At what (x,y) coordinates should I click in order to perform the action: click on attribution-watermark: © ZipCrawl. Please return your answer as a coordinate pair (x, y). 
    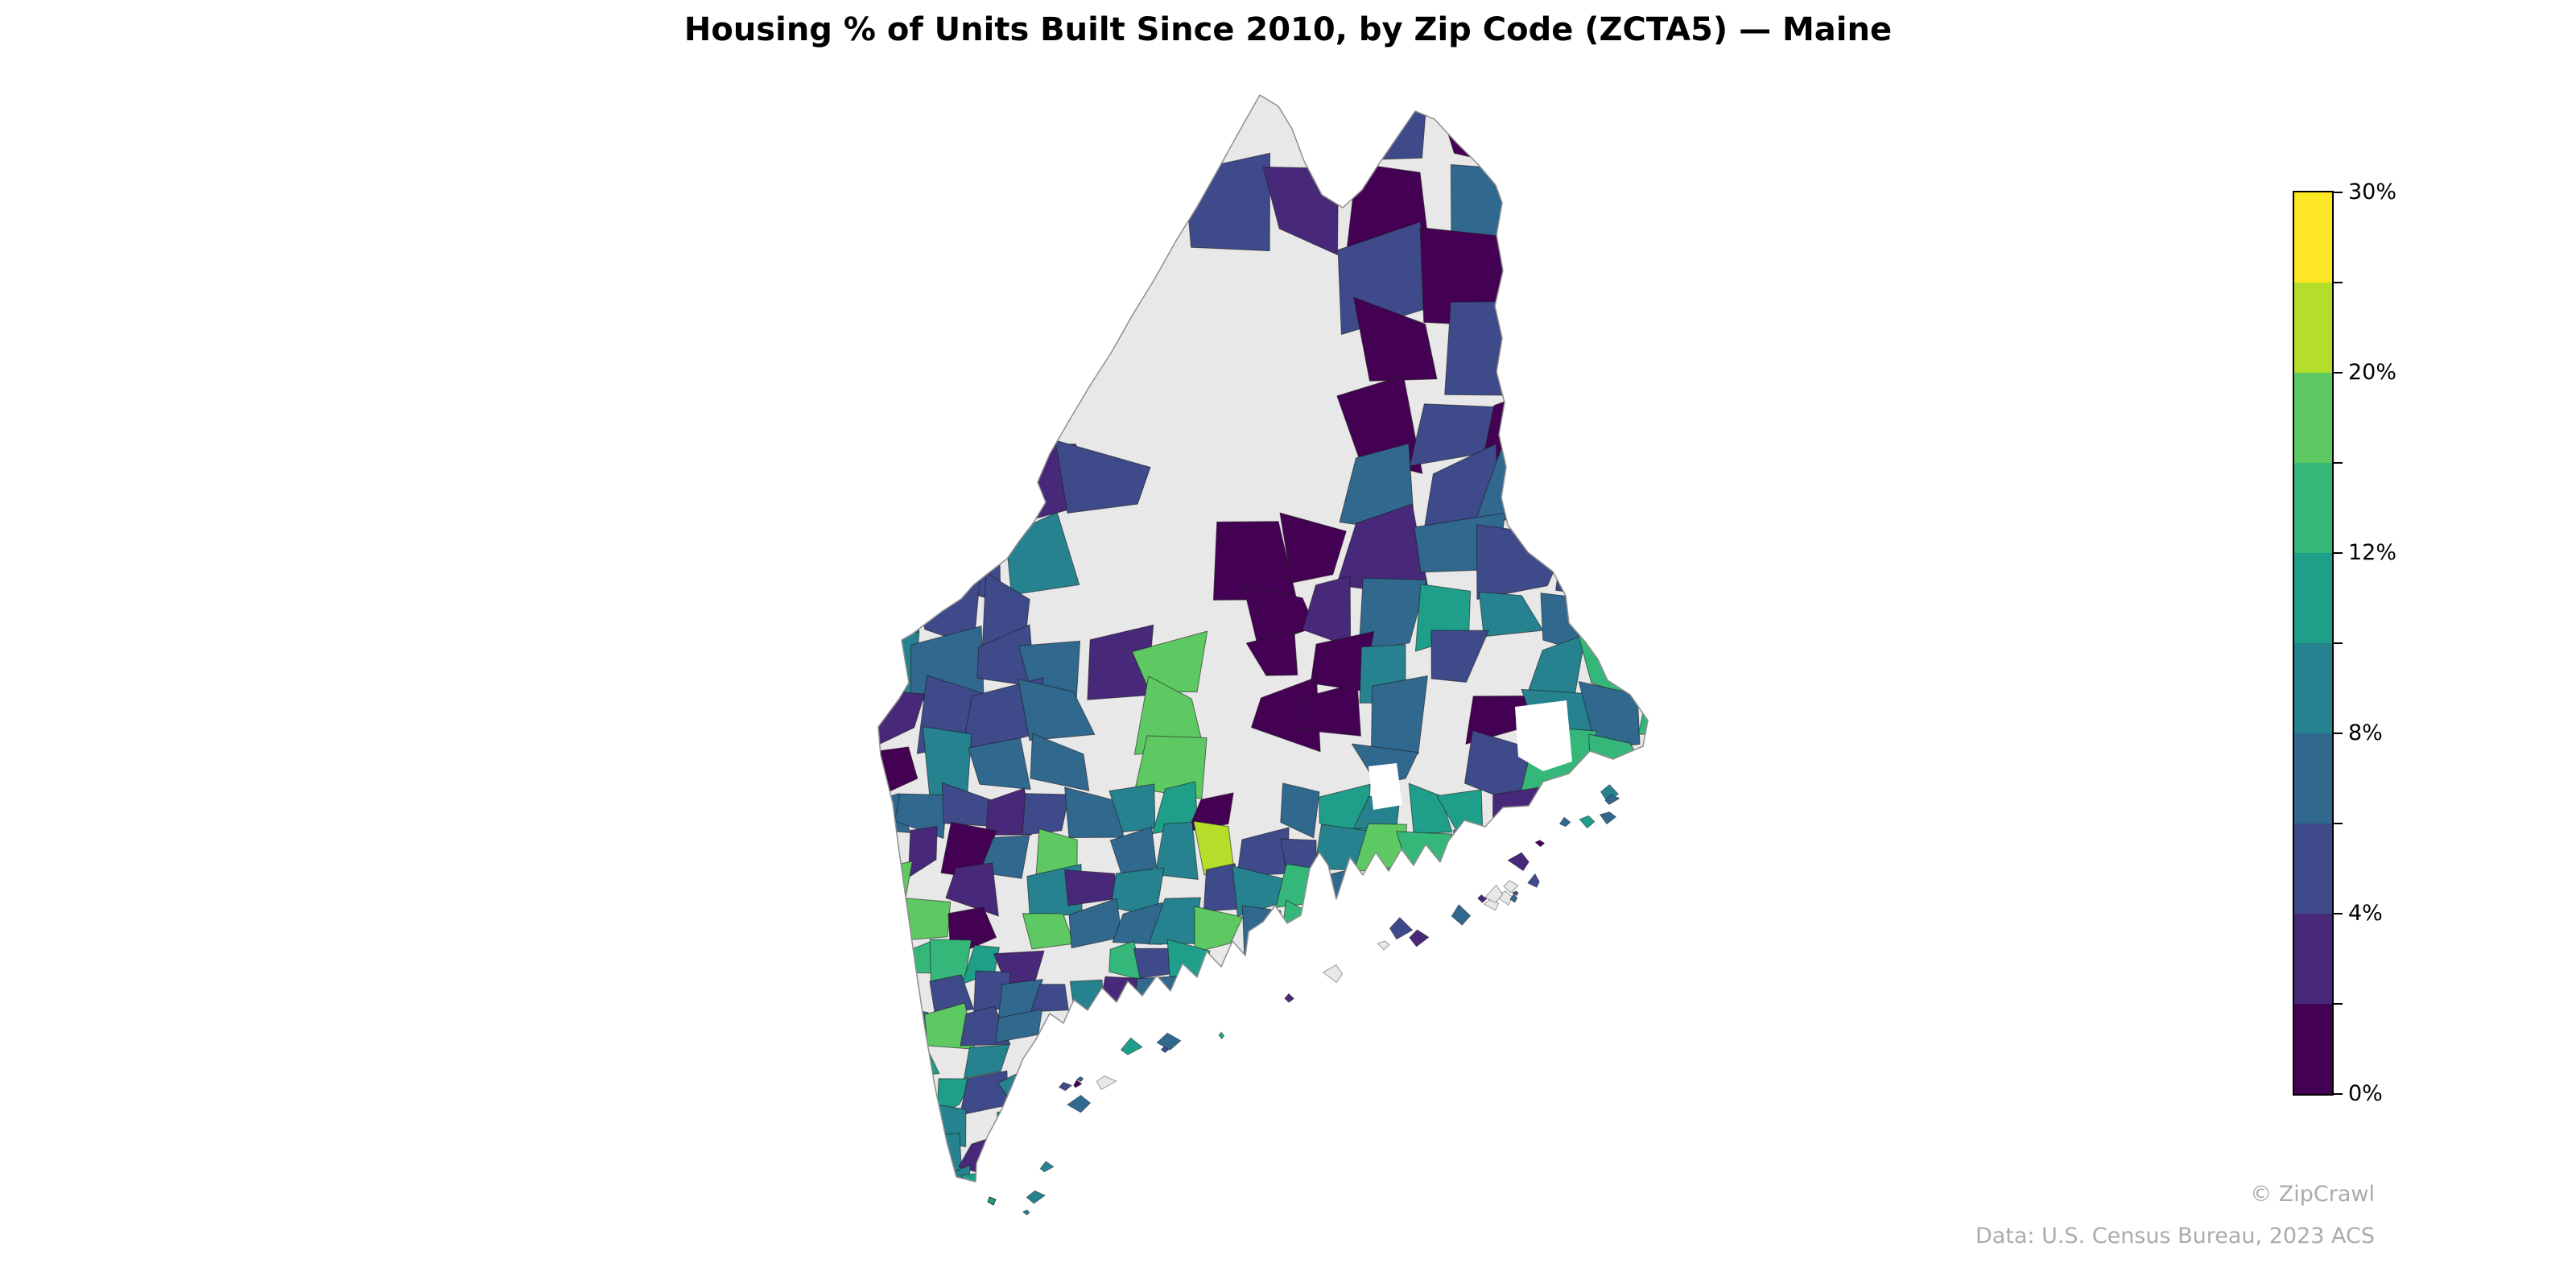
    Looking at the image, I should click on (2312, 1194).